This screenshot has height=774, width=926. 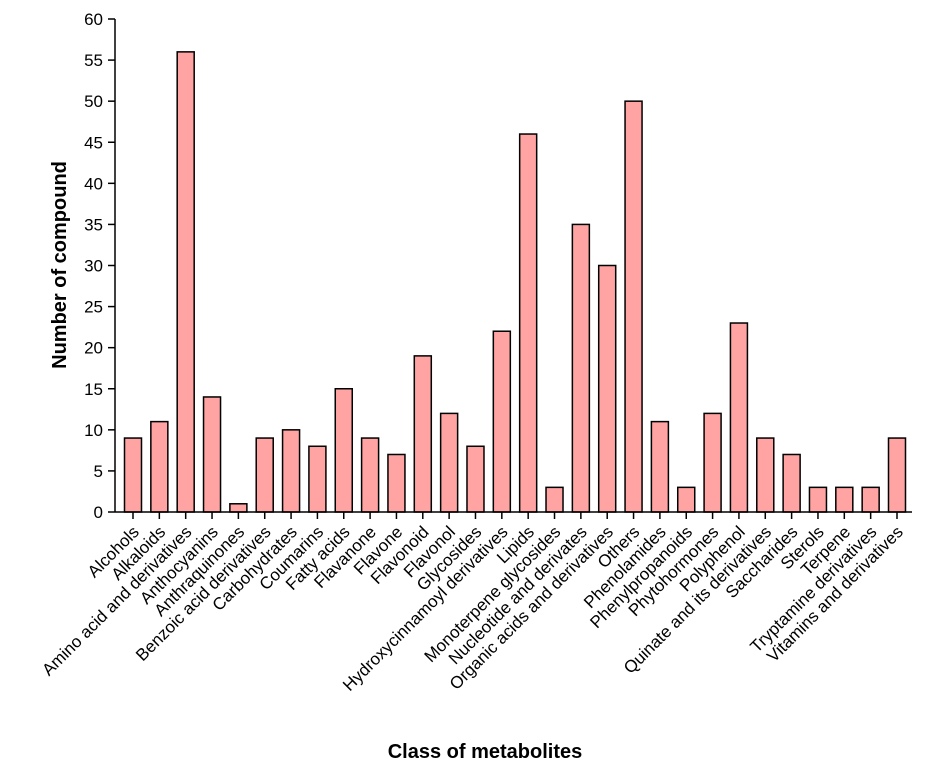 I want to click on y-tick-label: 15, so click(x=93, y=389).